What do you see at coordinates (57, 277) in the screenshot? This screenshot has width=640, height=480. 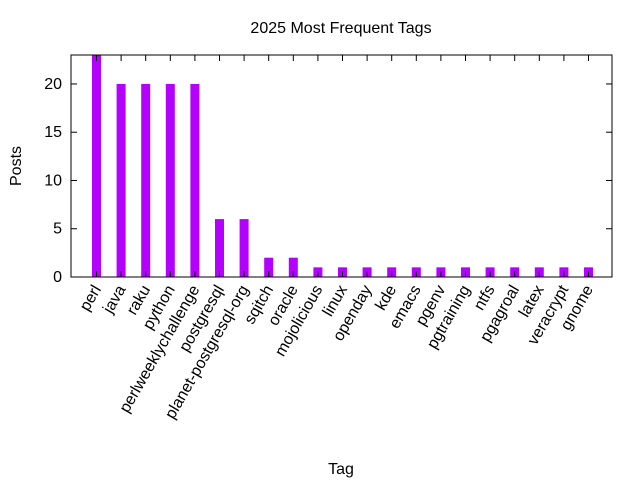 I see `y-tick-label: 0` at bounding box center [57, 277].